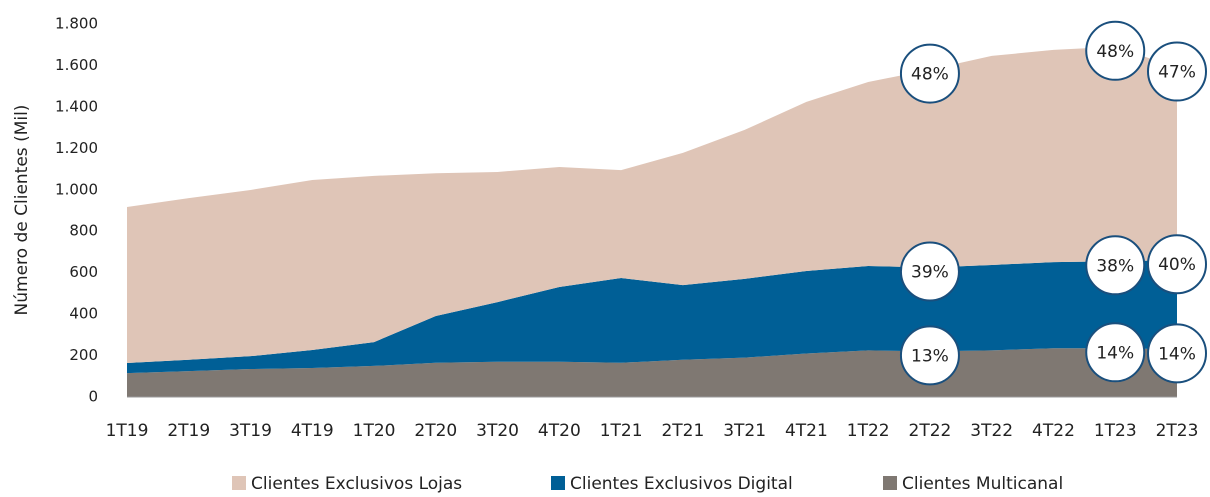 This screenshot has height=497, width=1210. What do you see at coordinates (497, 431) in the screenshot?
I see `x-tick-label: 3T20` at bounding box center [497, 431].